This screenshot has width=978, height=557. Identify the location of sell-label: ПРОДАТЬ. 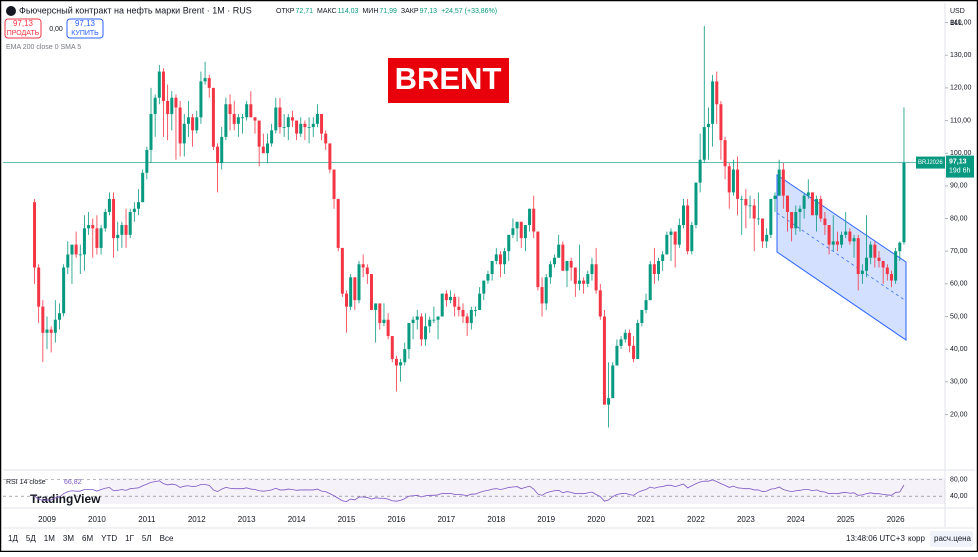
(23, 33).